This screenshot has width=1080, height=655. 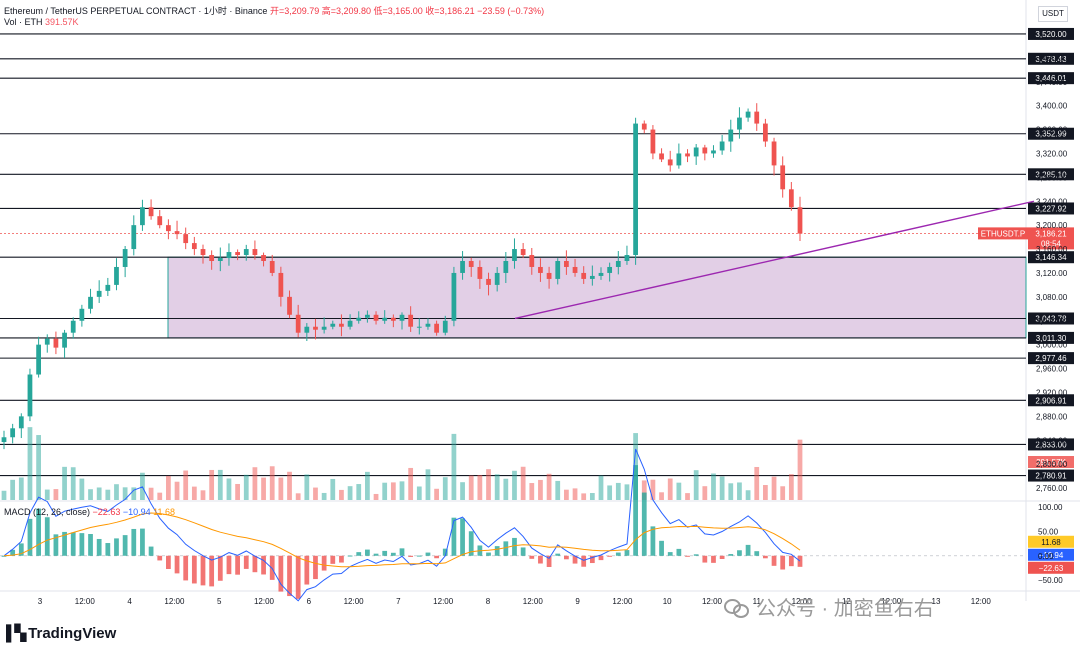 What do you see at coordinates (1003, 233) in the screenshot?
I see `last-price-symbol: ETHUSDT.P` at bounding box center [1003, 233].